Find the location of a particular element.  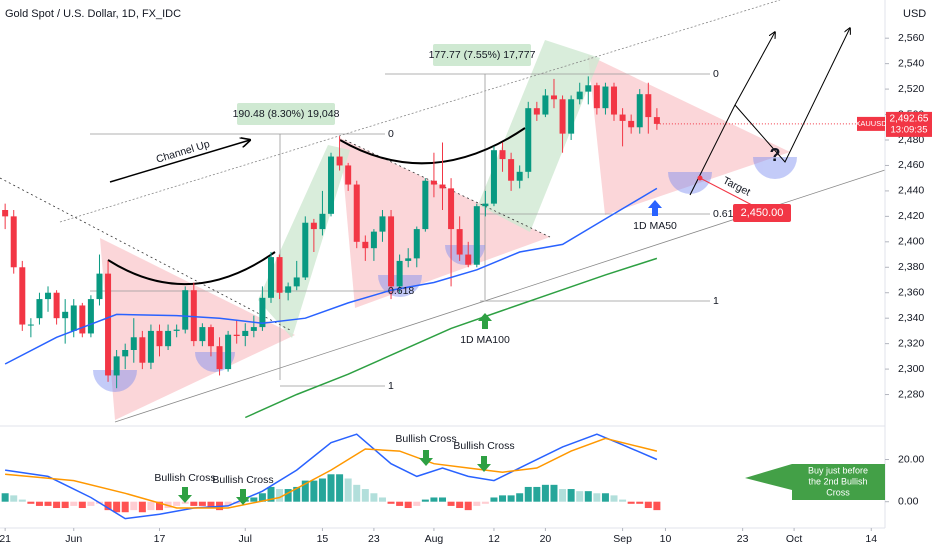

fib-label: 0.618 is located at coordinates (726, 214).